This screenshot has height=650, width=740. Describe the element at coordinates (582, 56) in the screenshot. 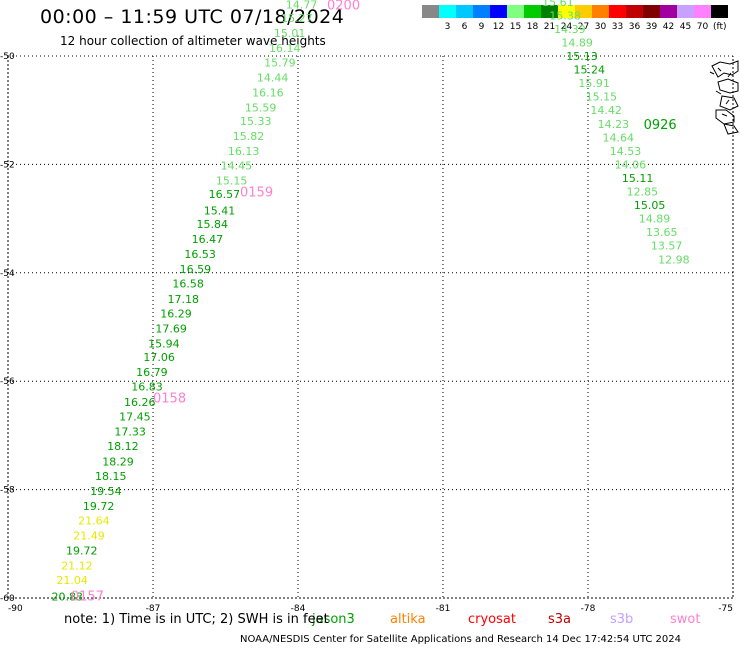

I see `wave-height-value: 15.13` at that location.